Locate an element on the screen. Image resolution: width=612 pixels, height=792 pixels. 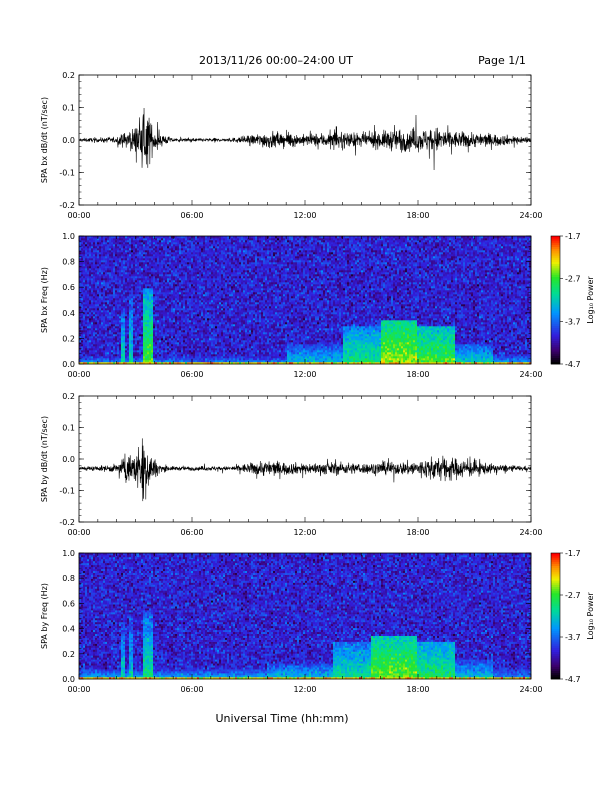
page-indicator: Page 1/1 is located at coordinates (502, 60).